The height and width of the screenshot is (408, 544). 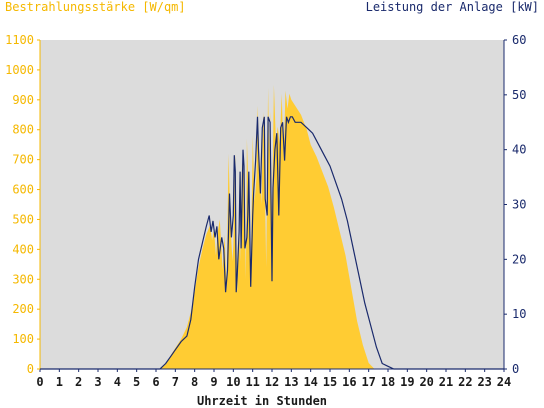 What do you see at coordinates (19, 40) in the screenshot?
I see `y-left-tick-label: 1100` at bounding box center [19, 40].